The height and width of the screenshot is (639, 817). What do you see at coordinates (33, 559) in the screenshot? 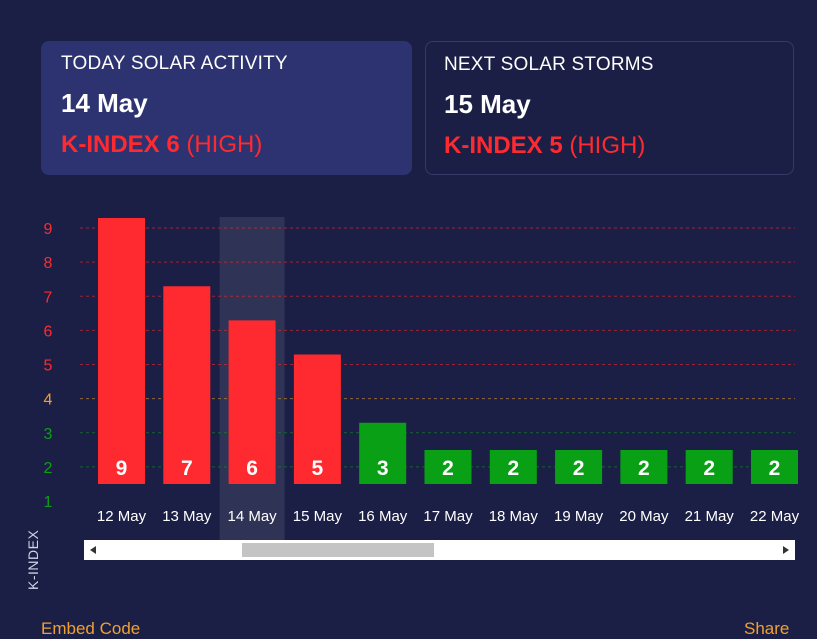
I see `y-axis-label: K-INDEX` at bounding box center [33, 559].